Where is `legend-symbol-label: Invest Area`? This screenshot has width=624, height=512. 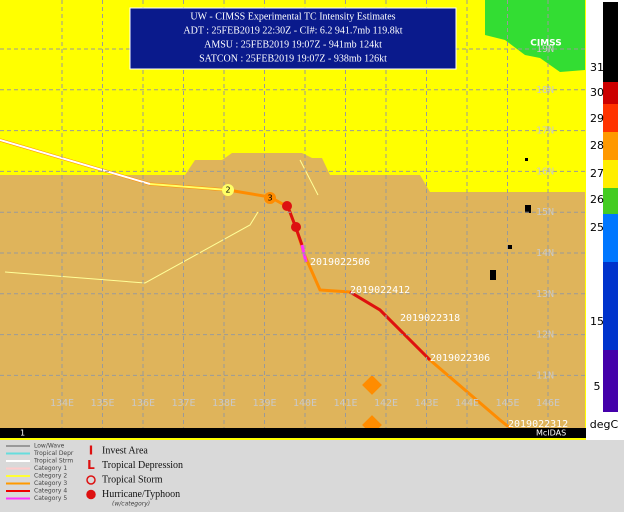 legend-symbol-label: Invest Area is located at coordinates (125, 450).